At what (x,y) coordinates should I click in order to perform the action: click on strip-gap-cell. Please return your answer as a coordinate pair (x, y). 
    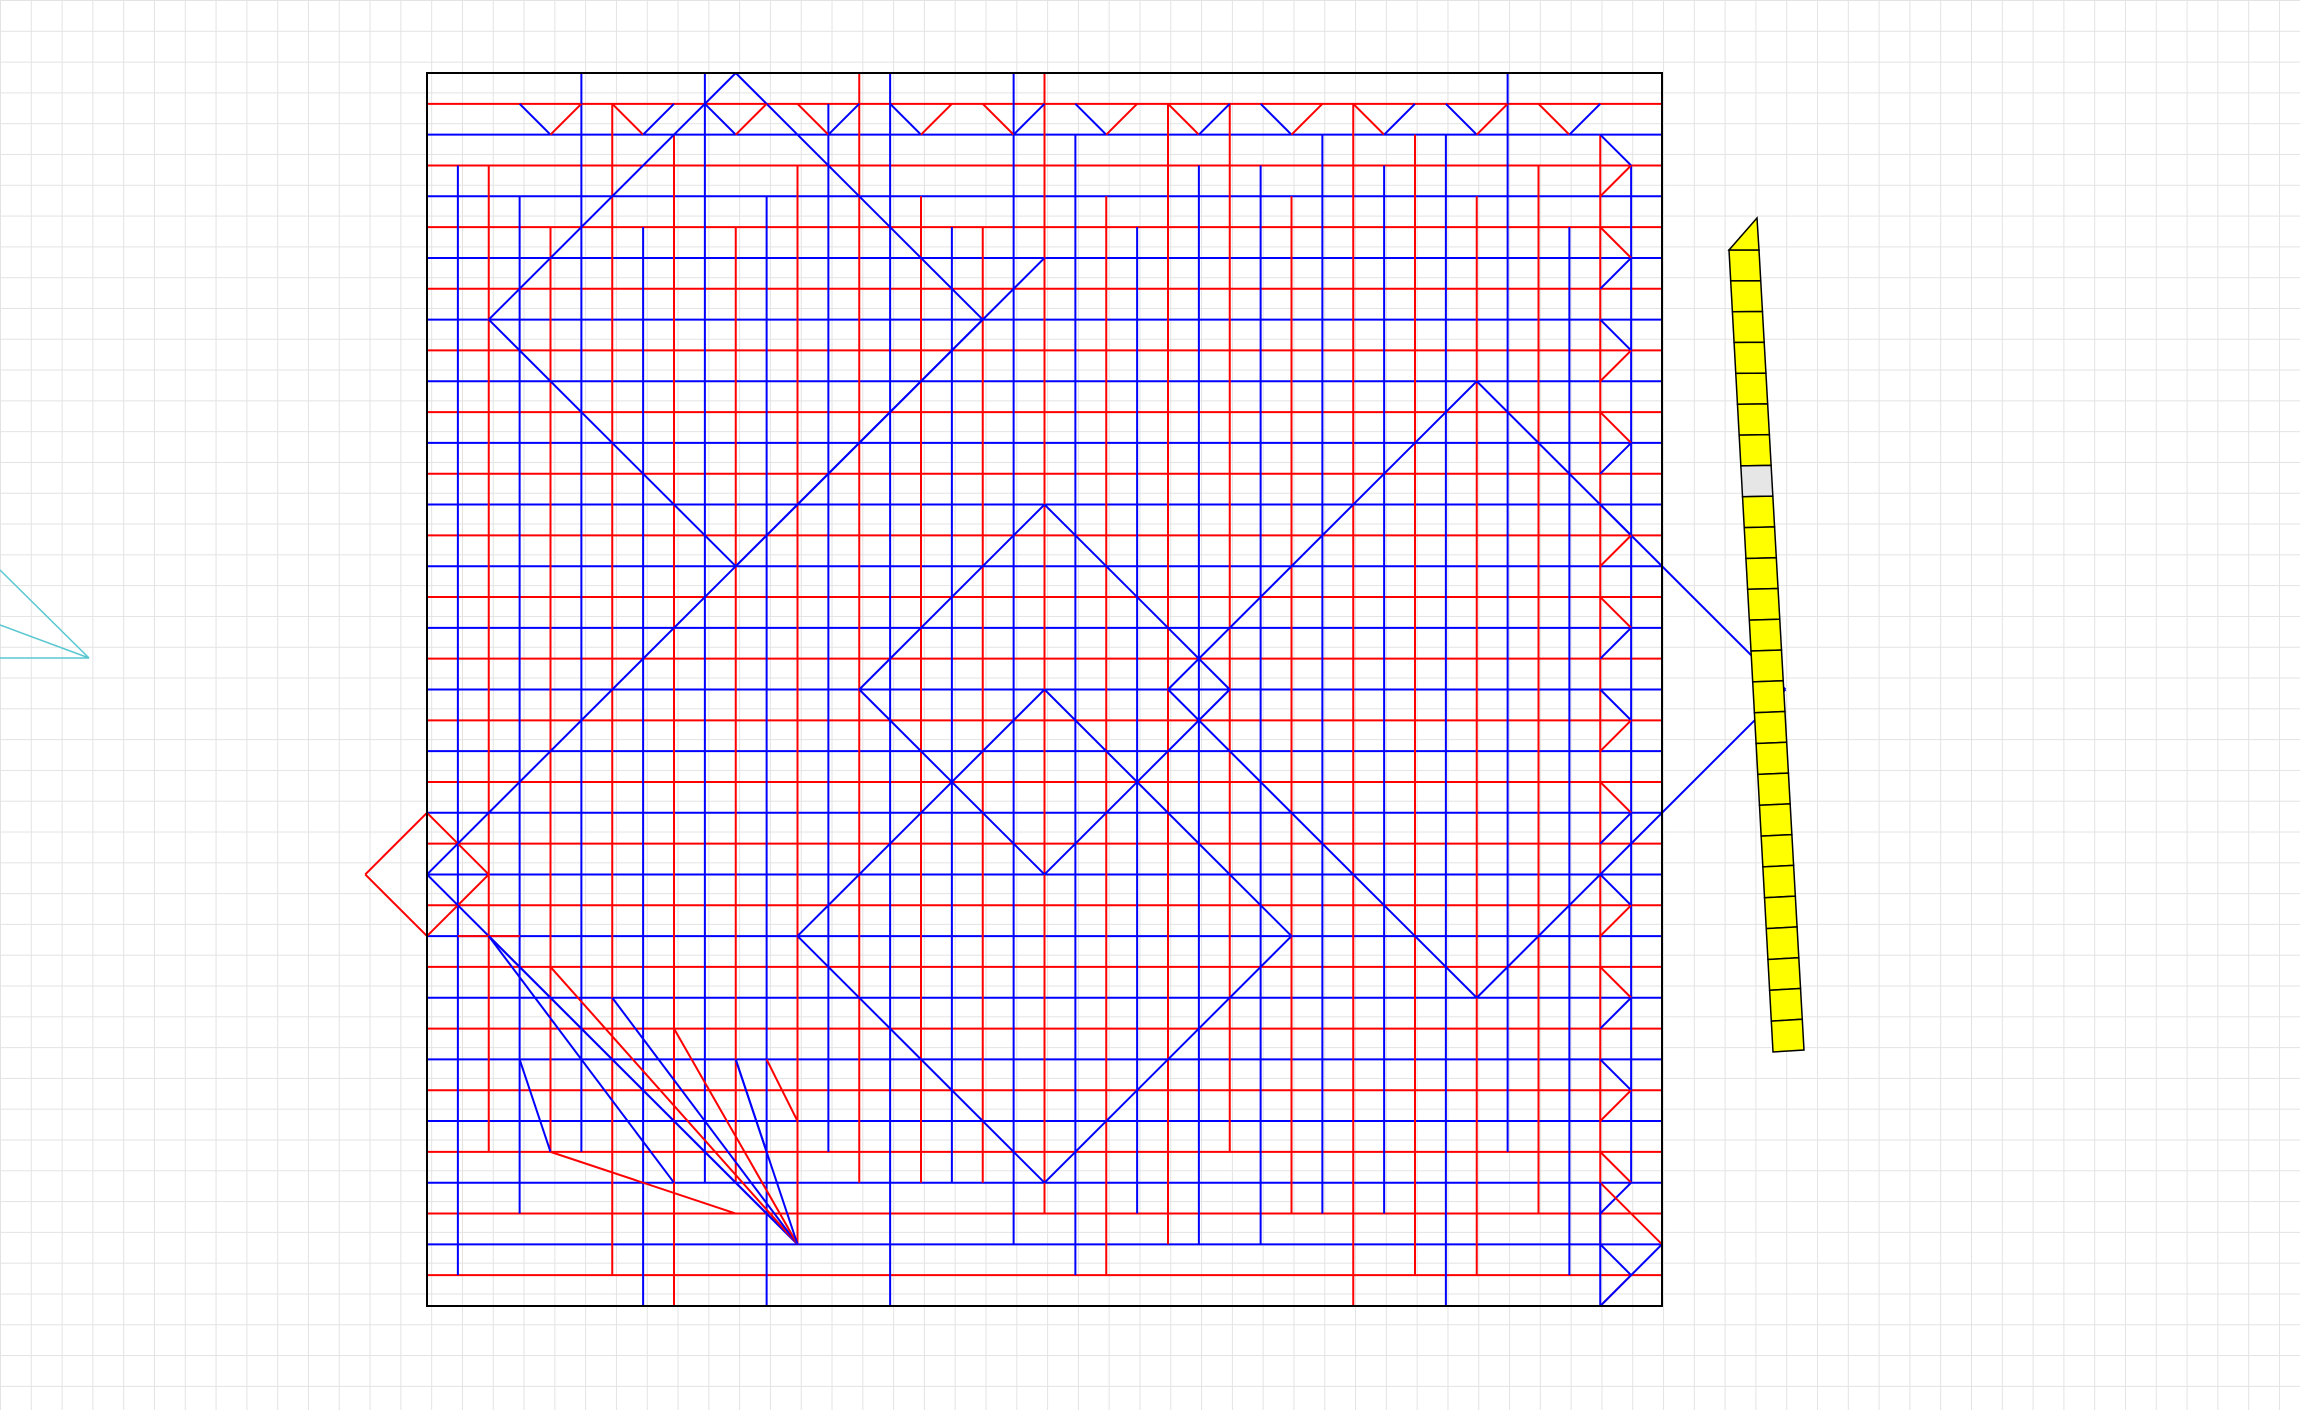
    Looking at the image, I should click on (1757, 481).